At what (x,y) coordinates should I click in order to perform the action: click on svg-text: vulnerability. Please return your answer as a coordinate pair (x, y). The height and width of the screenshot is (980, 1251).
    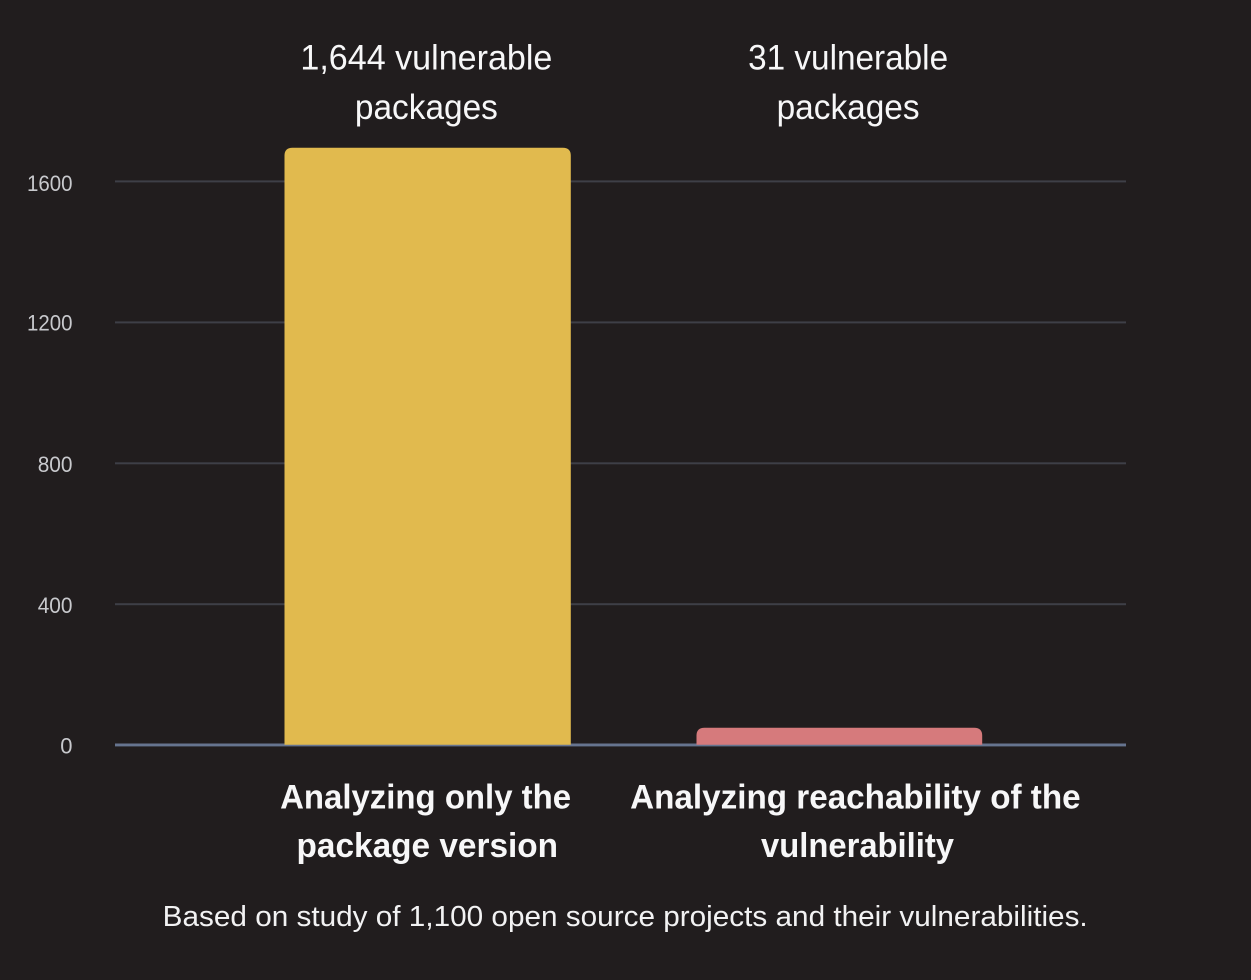
    Looking at the image, I should click on (857, 846).